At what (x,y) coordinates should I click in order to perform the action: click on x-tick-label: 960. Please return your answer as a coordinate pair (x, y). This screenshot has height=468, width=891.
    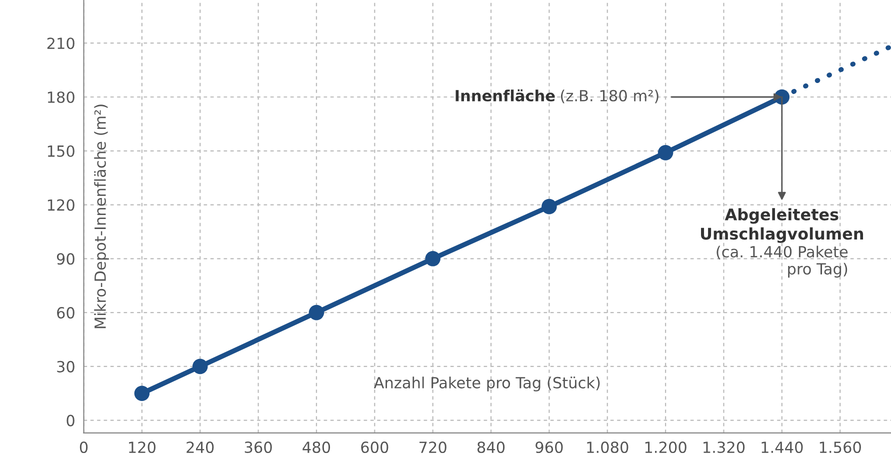
    Looking at the image, I should click on (549, 448).